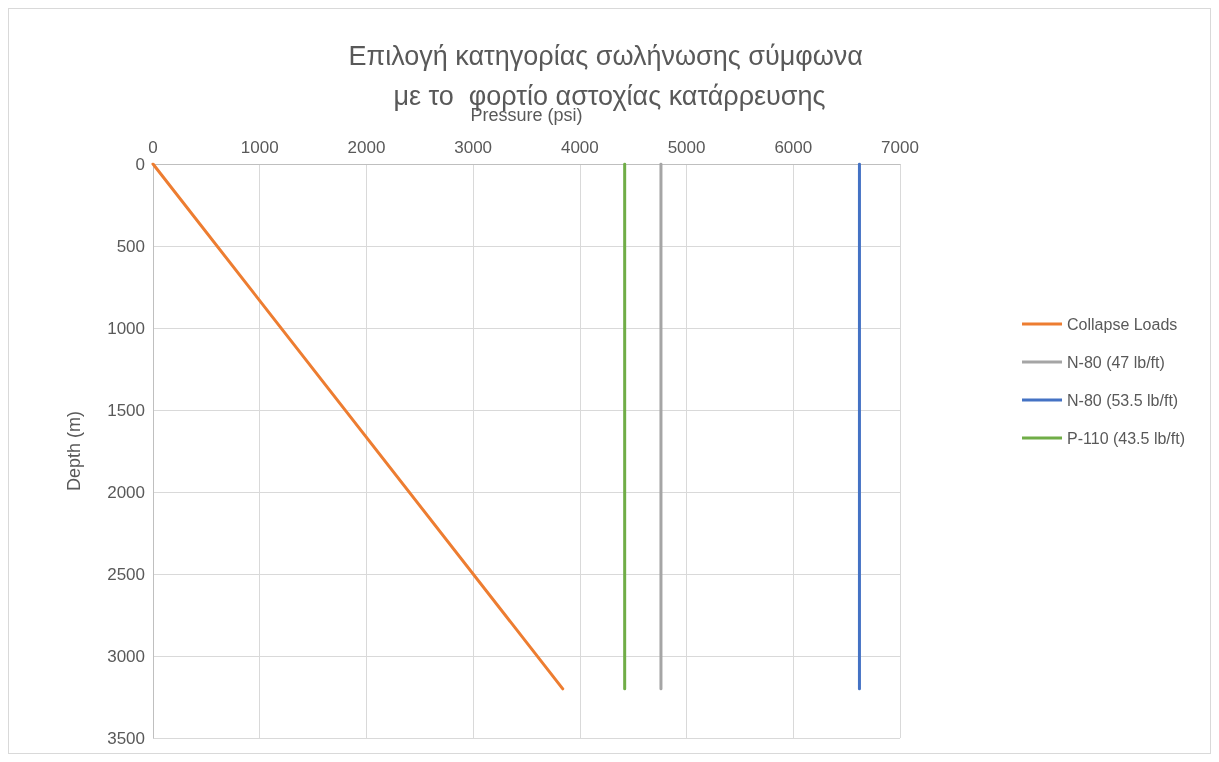 This screenshot has width=1219, height=762. Describe the element at coordinates (126, 410) in the screenshot. I see `y-tick-label: 1500` at that location.